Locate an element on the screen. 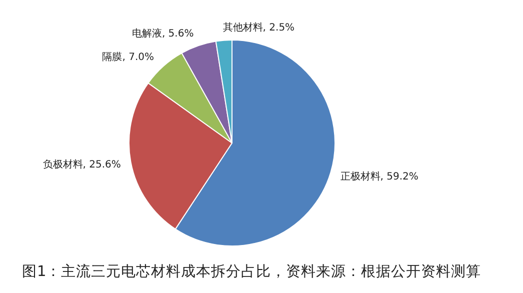 Image resolution: width=523 pixels, height=293 pixels. slice-label: 负极材料, 25.6% is located at coordinates (81, 164).